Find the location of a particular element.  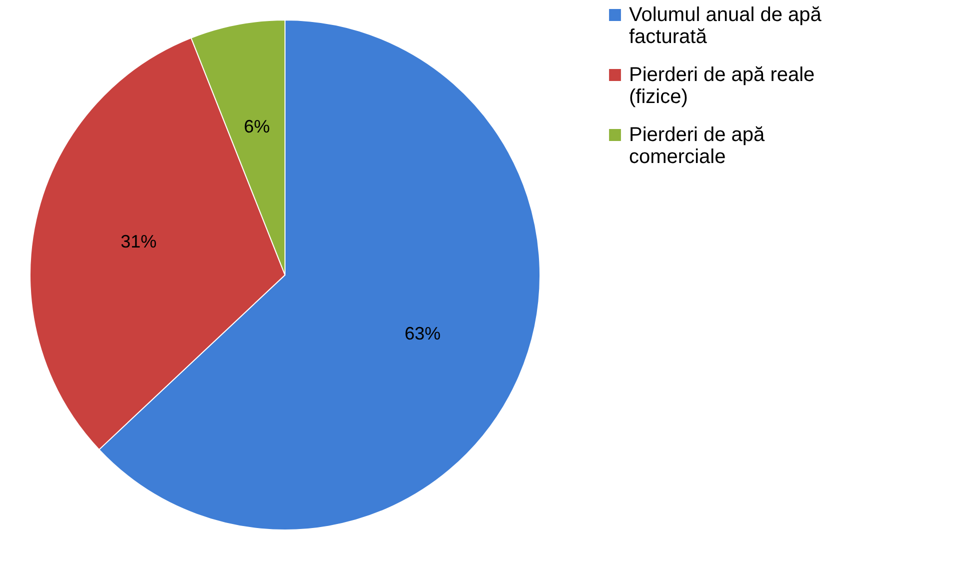

legend-label: Pierderi de apă reale (fizice) is located at coordinates (722, 86).